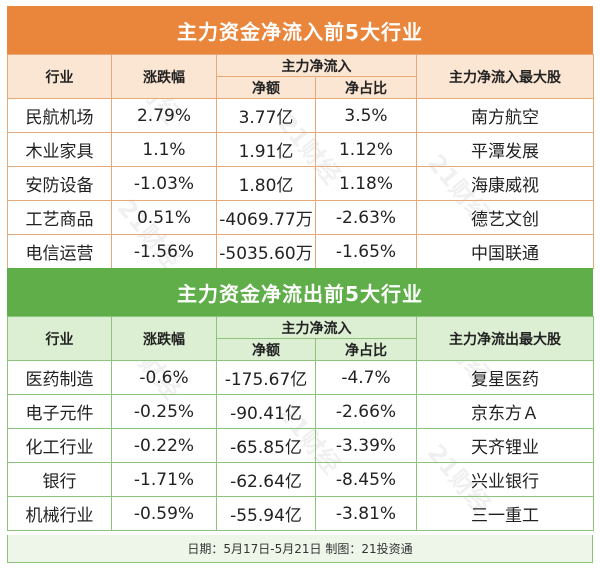 The image size is (600, 569). What do you see at coordinates (266, 251) in the screenshot?
I see `amount-cell: -5035.60万` at bounding box center [266, 251].